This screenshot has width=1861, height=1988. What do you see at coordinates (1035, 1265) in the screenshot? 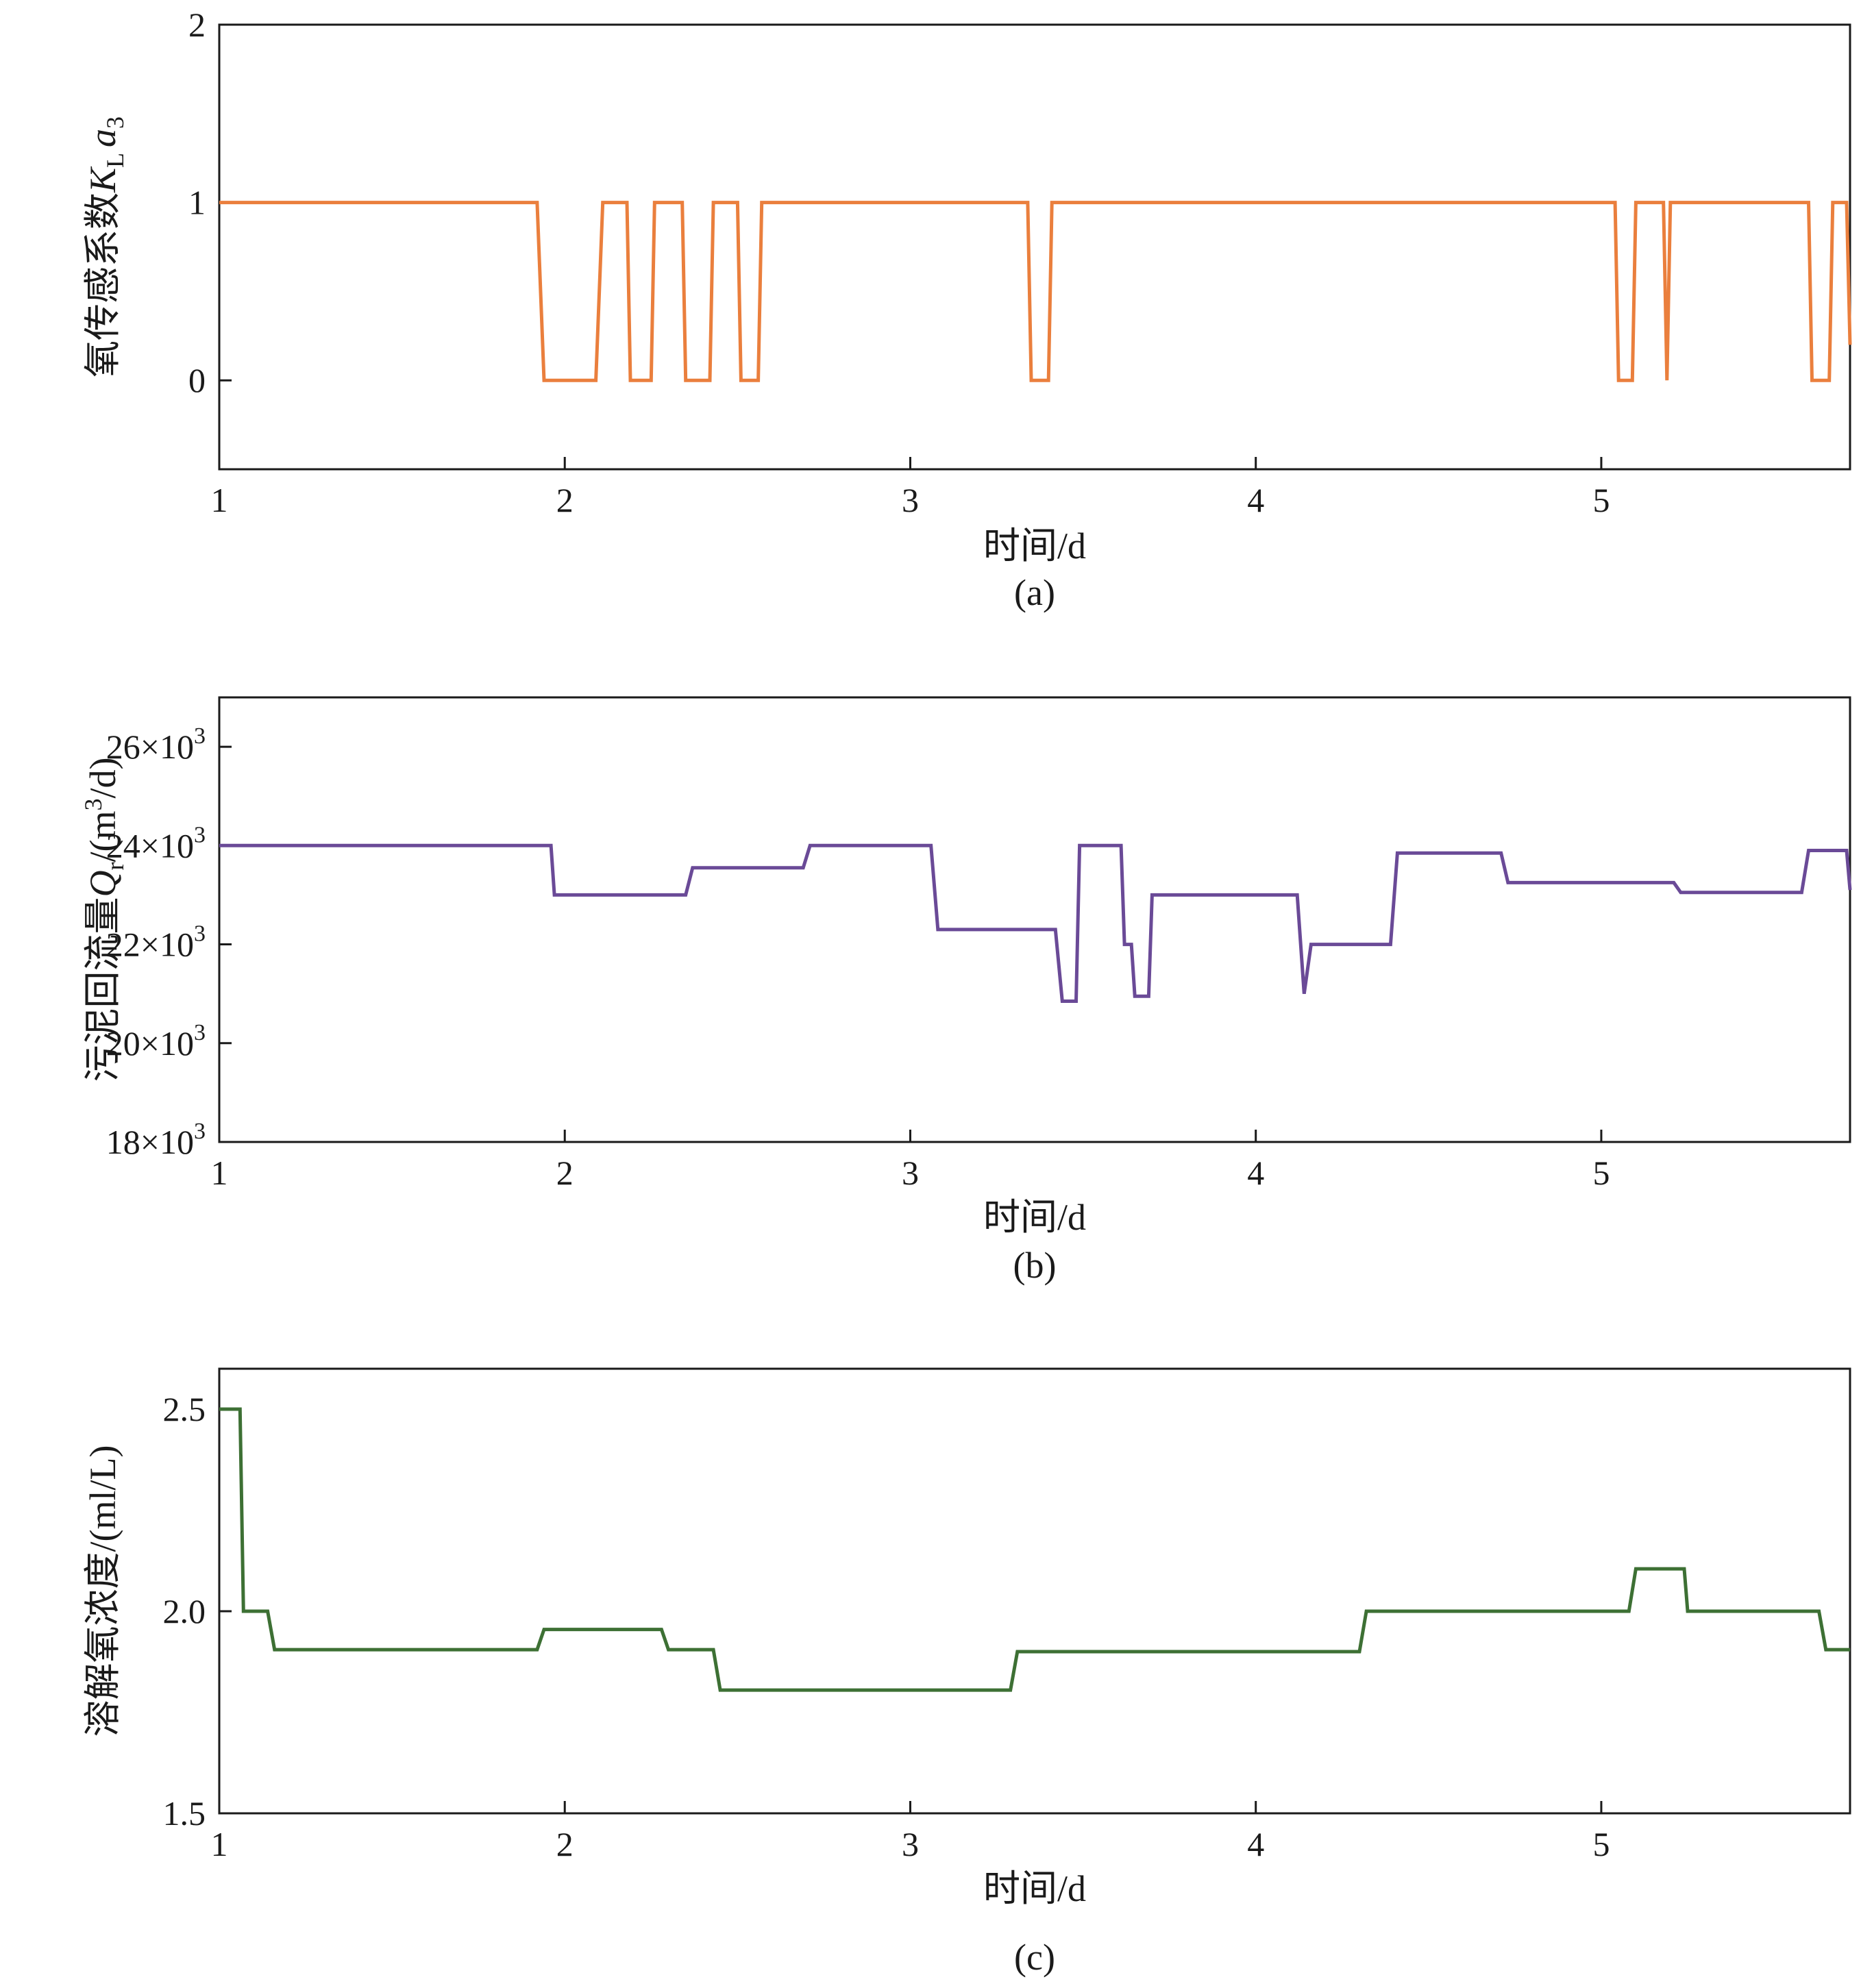
I see `panel-caption: (b)` at bounding box center [1035, 1265].